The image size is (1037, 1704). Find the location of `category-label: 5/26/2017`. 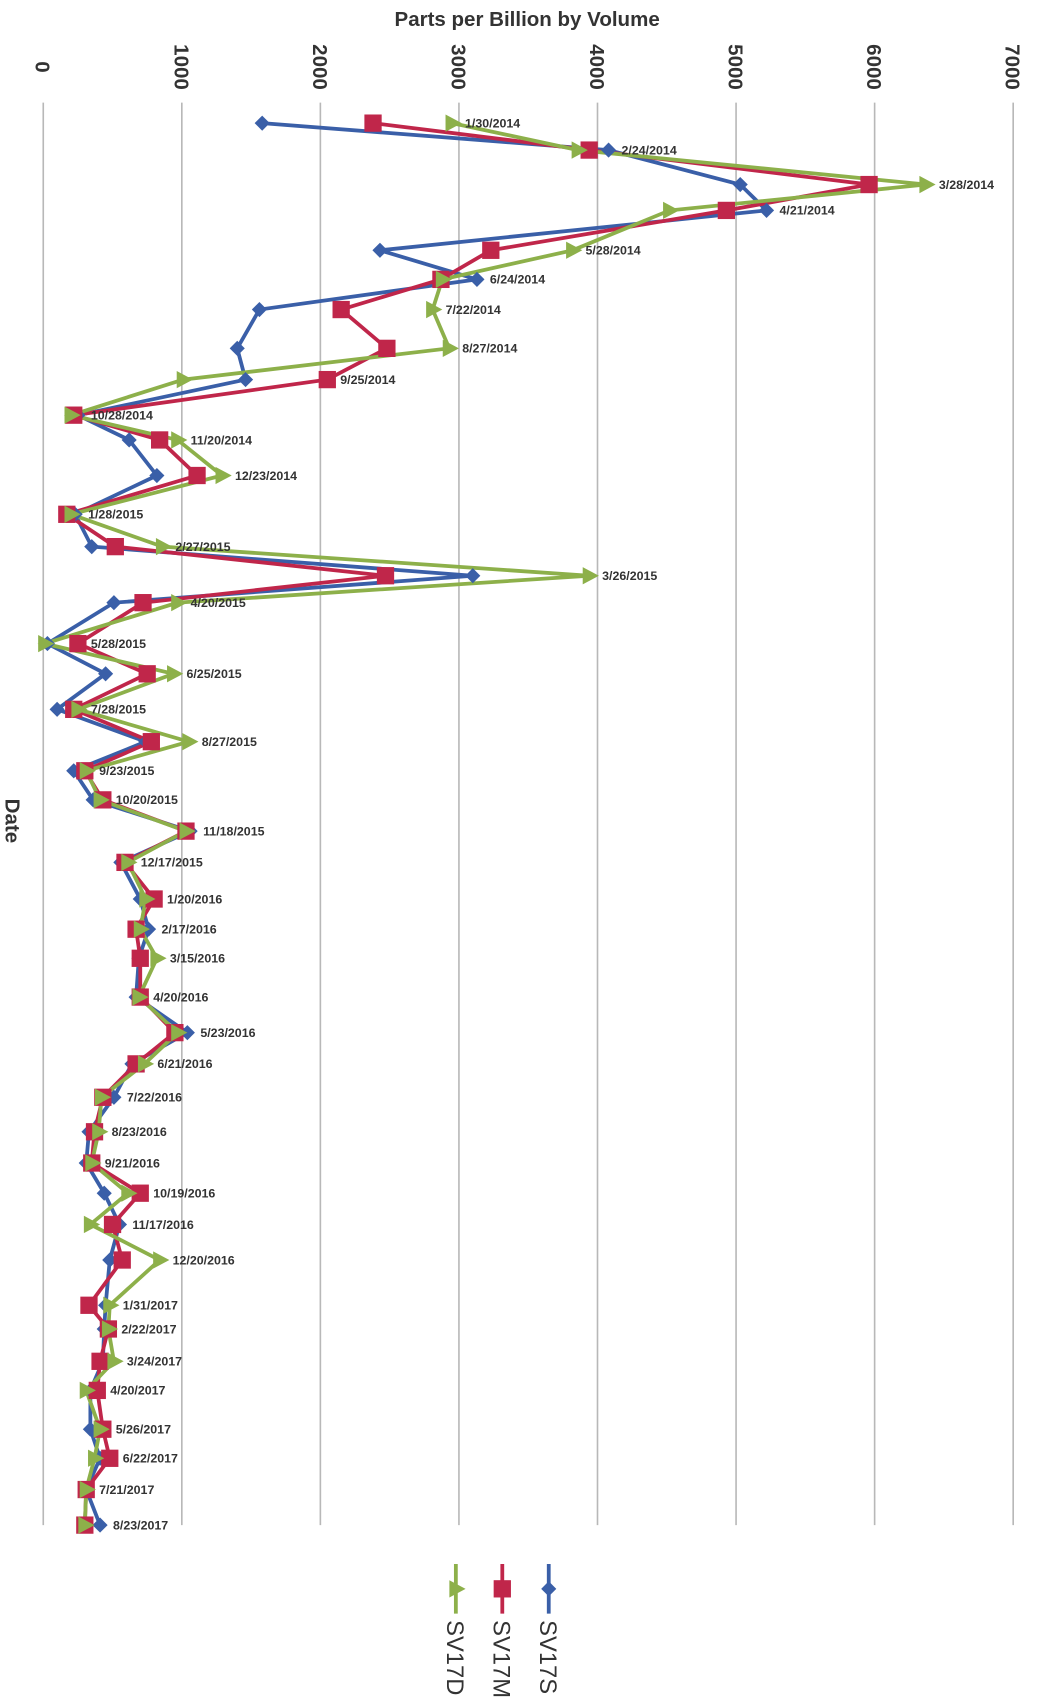

category-label: 5/26/2017 is located at coordinates (143, 1430).